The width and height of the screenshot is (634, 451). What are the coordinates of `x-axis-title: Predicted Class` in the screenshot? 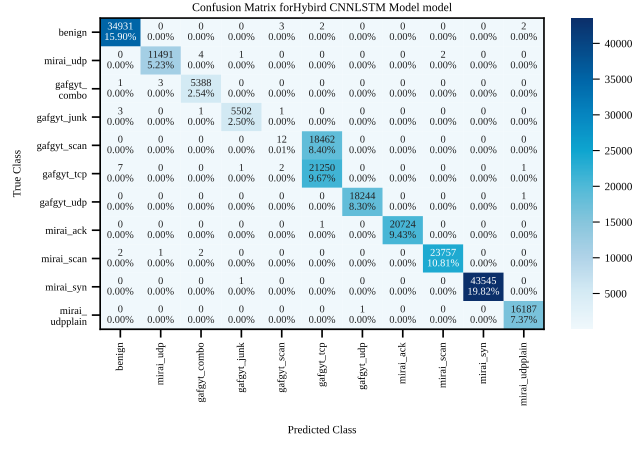 It's located at (322, 430).